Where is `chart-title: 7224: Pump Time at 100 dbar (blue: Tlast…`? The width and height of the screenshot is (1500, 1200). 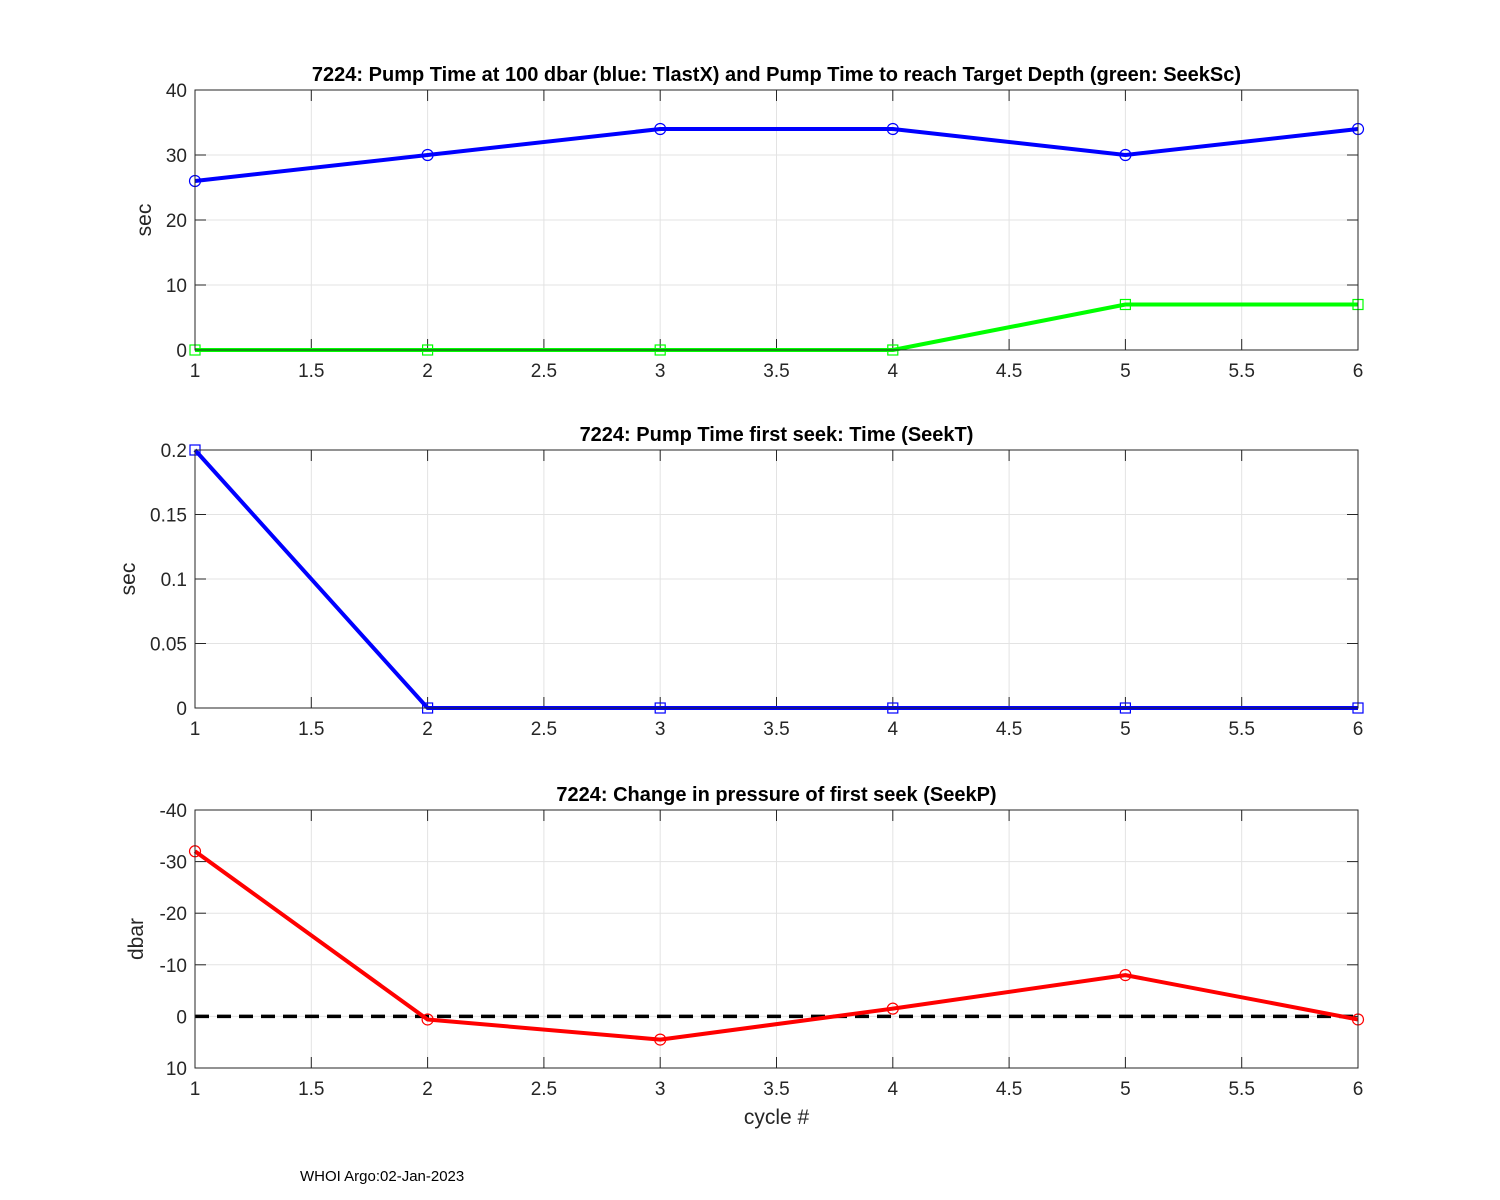 chart-title: 7224: Pump Time at 100 dbar (blue: Tlast… is located at coordinates (776, 75).